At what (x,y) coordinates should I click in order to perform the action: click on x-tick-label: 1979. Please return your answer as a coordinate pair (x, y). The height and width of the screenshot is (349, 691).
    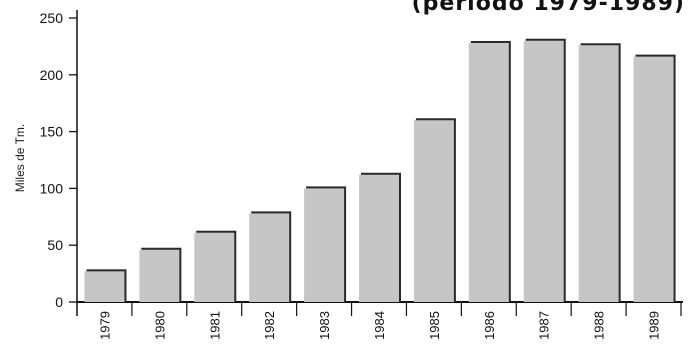
    Looking at the image, I should click on (104, 325).